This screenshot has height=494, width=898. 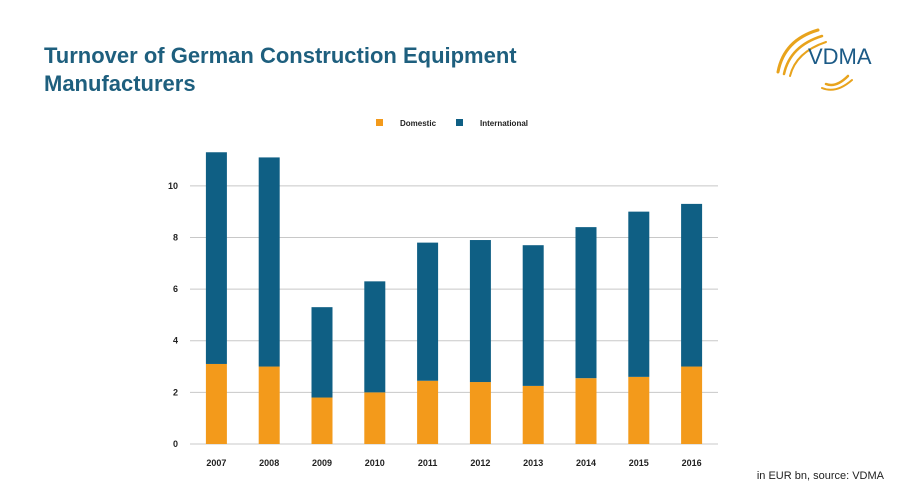 What do you see at coordinates (840, 56) in the screenshot?
I see `vdma-logo-text: VDMA` at bounding box center [840, 56].